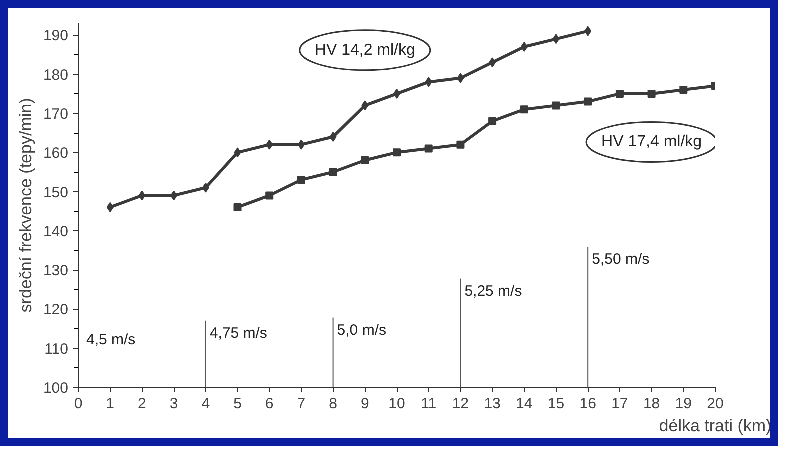 The height and width of the screenshot is (453, 786). Describe the element at coordinates (361, 330) in the screenshot. I see `ref-line-label: 5,0 m/s` at that location.